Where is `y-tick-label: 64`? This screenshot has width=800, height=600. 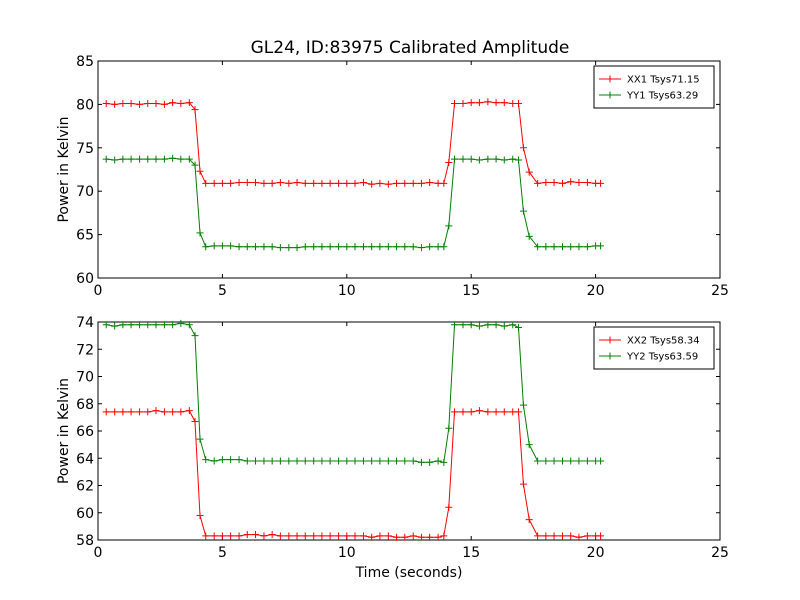 y-tick-label: 64 is located at coordinates (85, 459).